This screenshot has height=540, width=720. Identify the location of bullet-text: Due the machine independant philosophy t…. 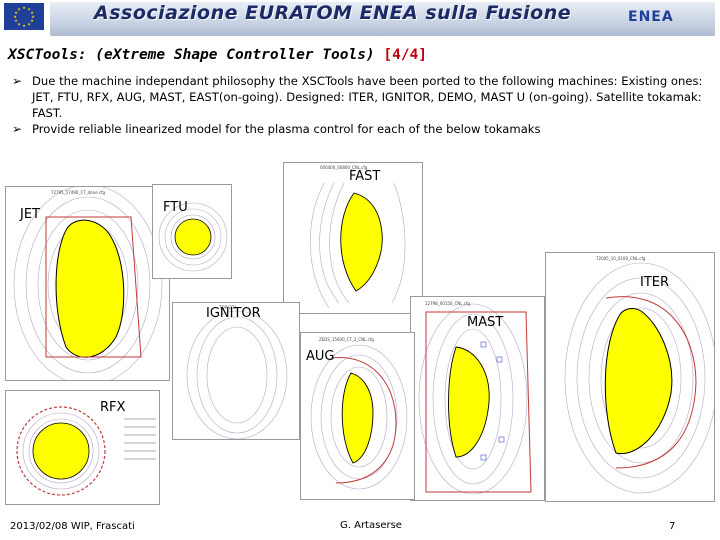
(367, 97).